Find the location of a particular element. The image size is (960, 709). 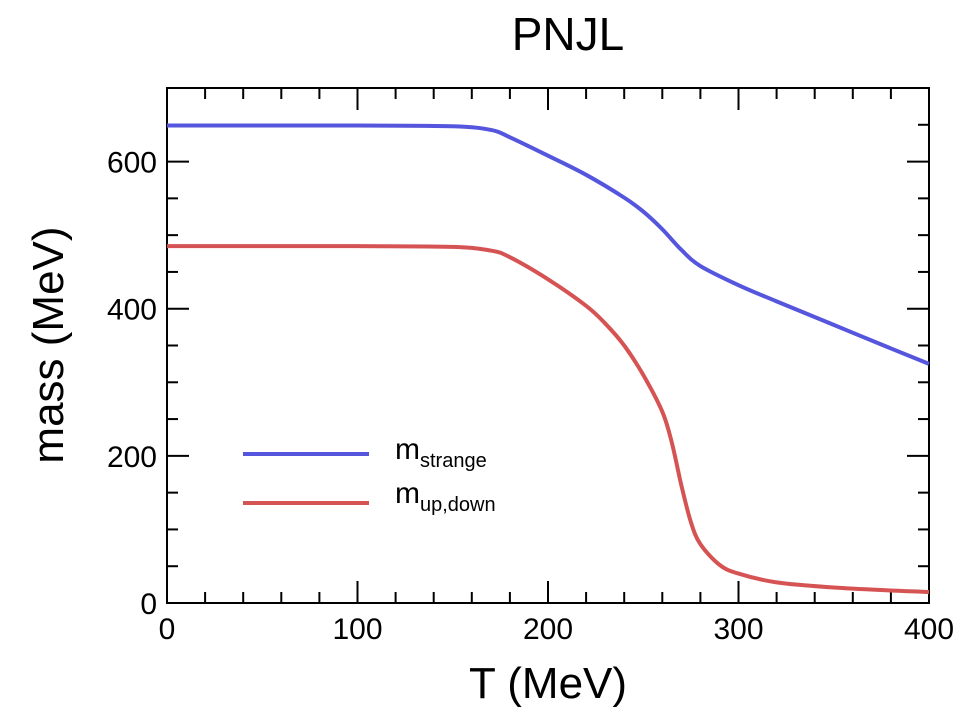

x-axis-label: T (MeV) is located at coordinates (548, 683).